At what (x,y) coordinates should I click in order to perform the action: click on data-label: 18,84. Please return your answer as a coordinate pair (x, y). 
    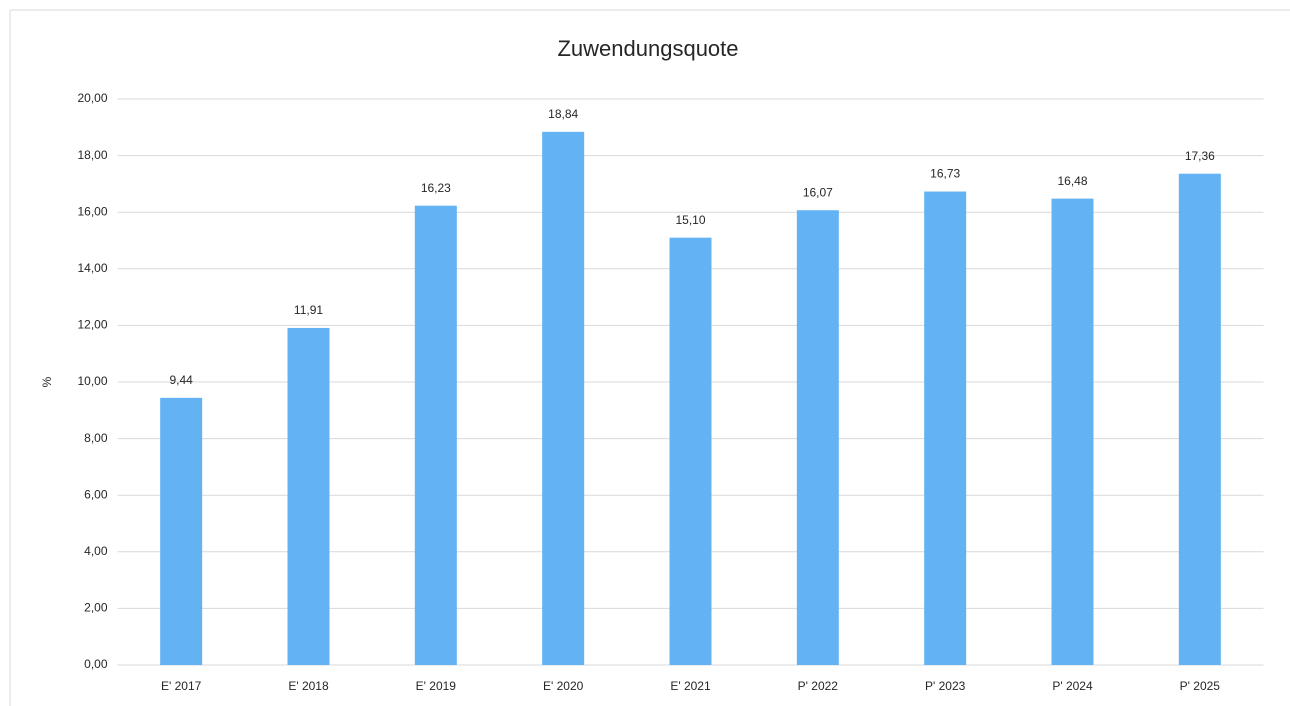
    Looking at the image, I should click on (563, 114).